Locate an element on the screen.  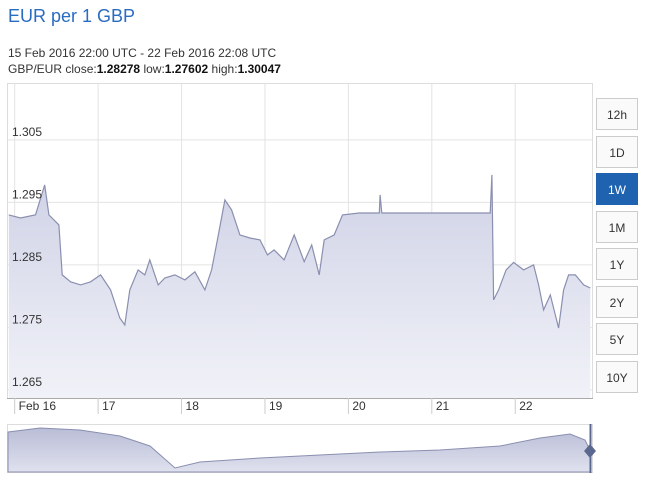
range-button: 1D is located at coordinates (617, 151).